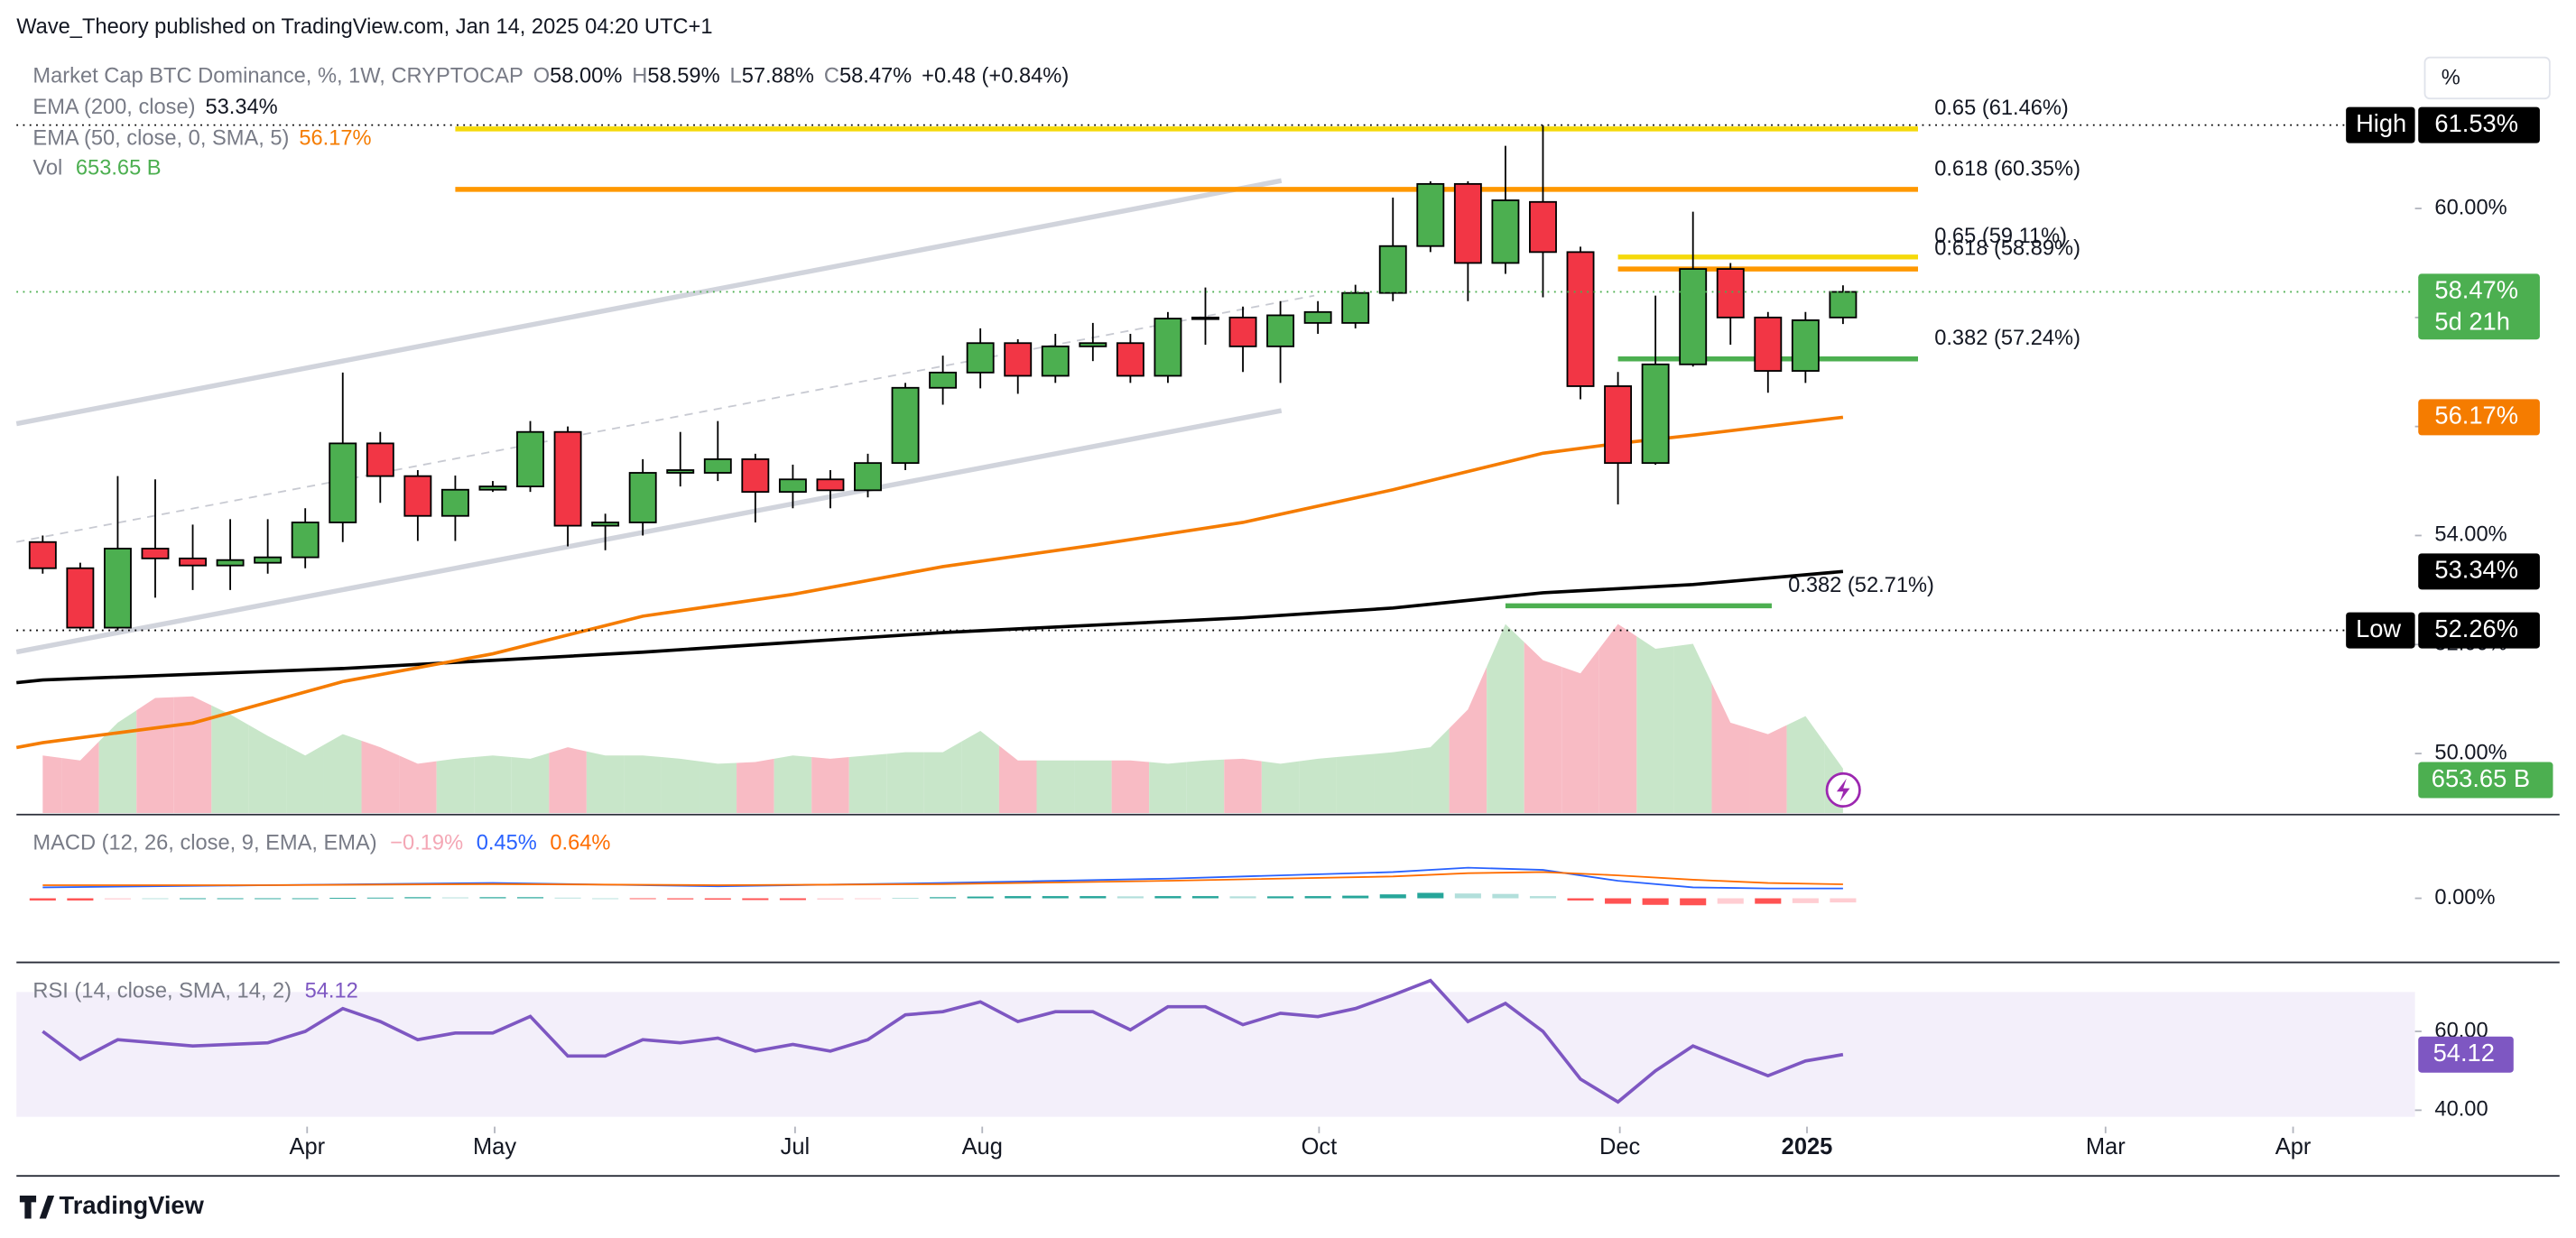  Describe the element at coordinates (2471, 535) in the screenshot. I see `y-tick-label: 54.00%` at that location.